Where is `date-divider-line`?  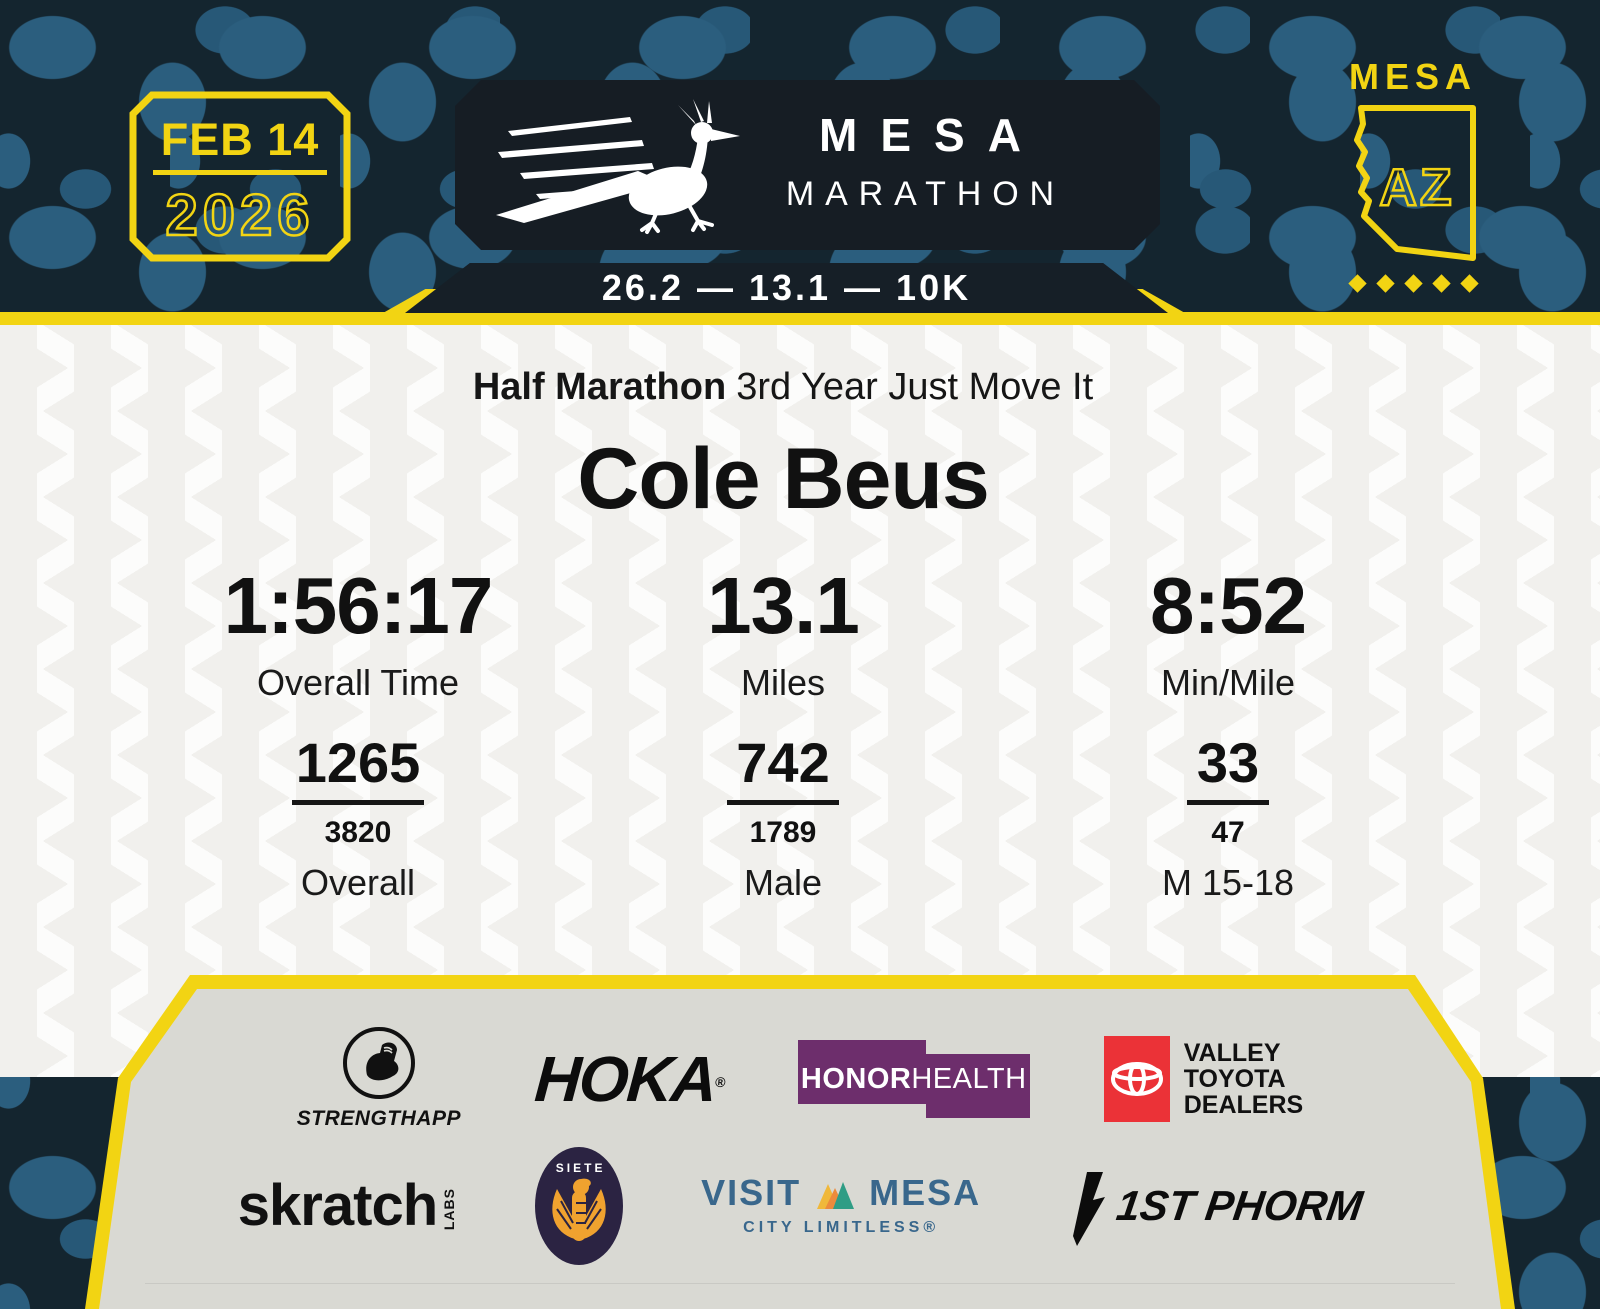
date-divider-line is located at coordinates (240, 172).